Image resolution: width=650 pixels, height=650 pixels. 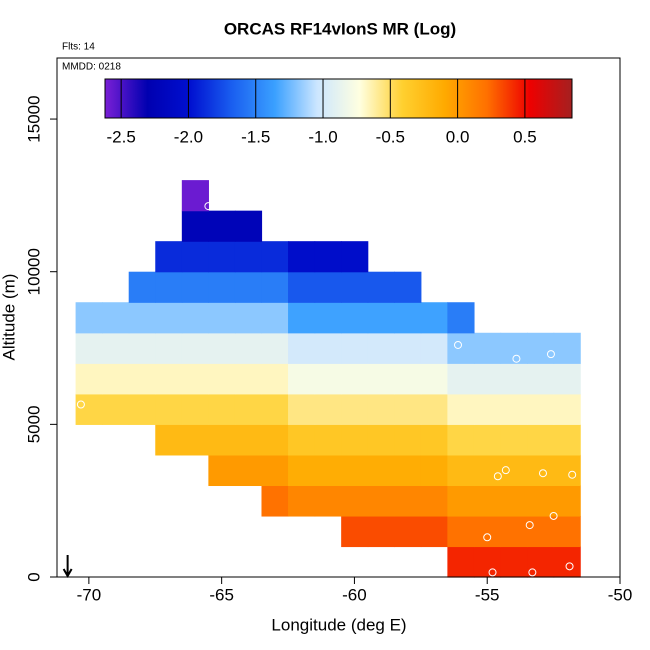 I want to click on subtitle: Flts: 14, so click(x=78, y=47).